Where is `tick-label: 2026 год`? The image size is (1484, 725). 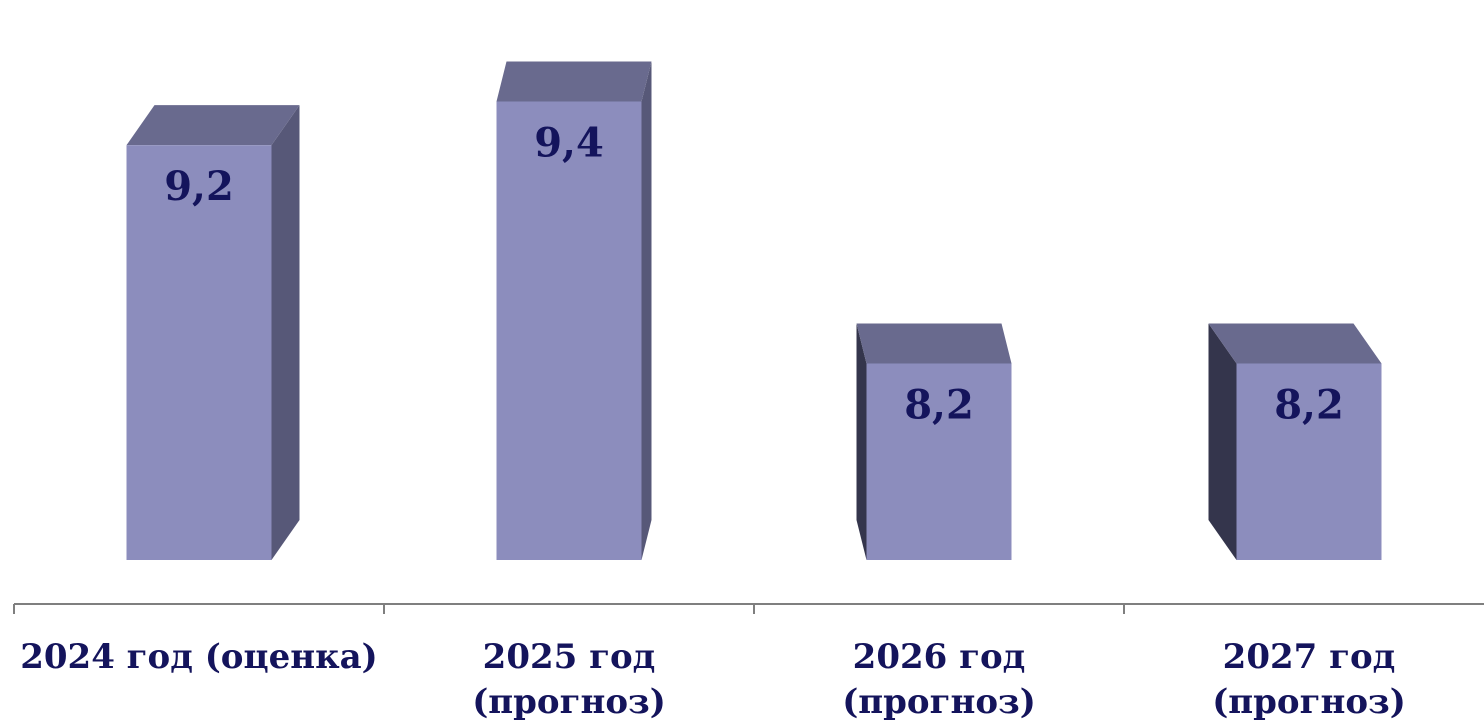 tick-label: 2026 год is located at coordinates (939, 657).